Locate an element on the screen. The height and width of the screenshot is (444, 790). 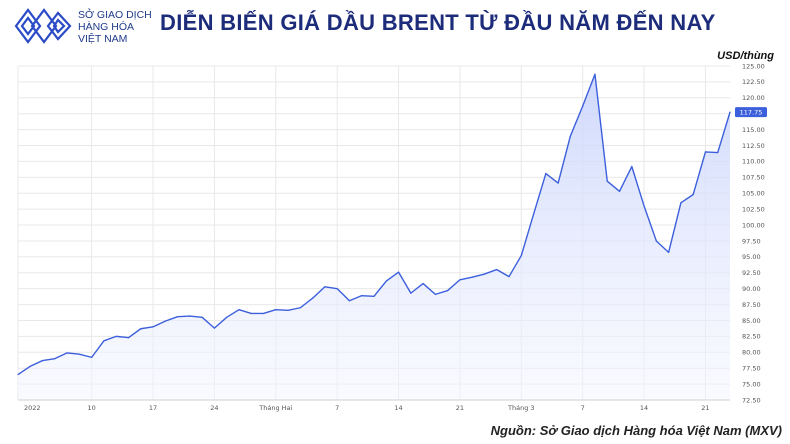
last-value-label: 117.75 is located at coordinates (751, 112).